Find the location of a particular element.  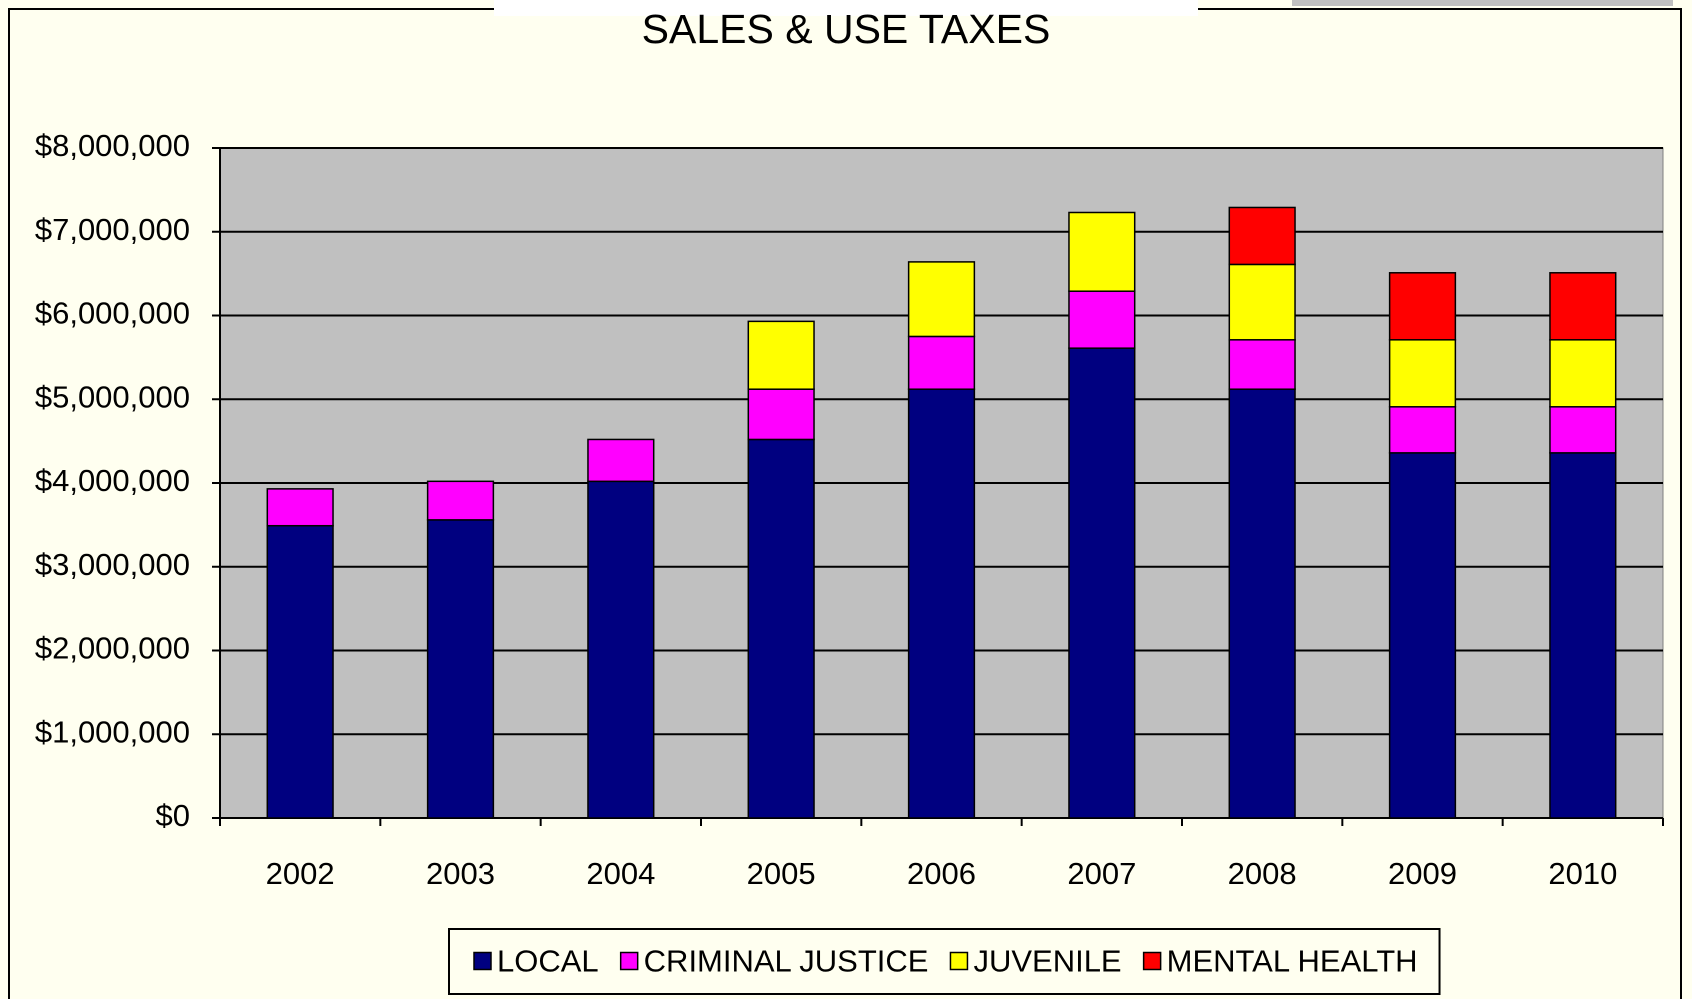

x-tick-label: 2006 is located at coordinates (941, 873).